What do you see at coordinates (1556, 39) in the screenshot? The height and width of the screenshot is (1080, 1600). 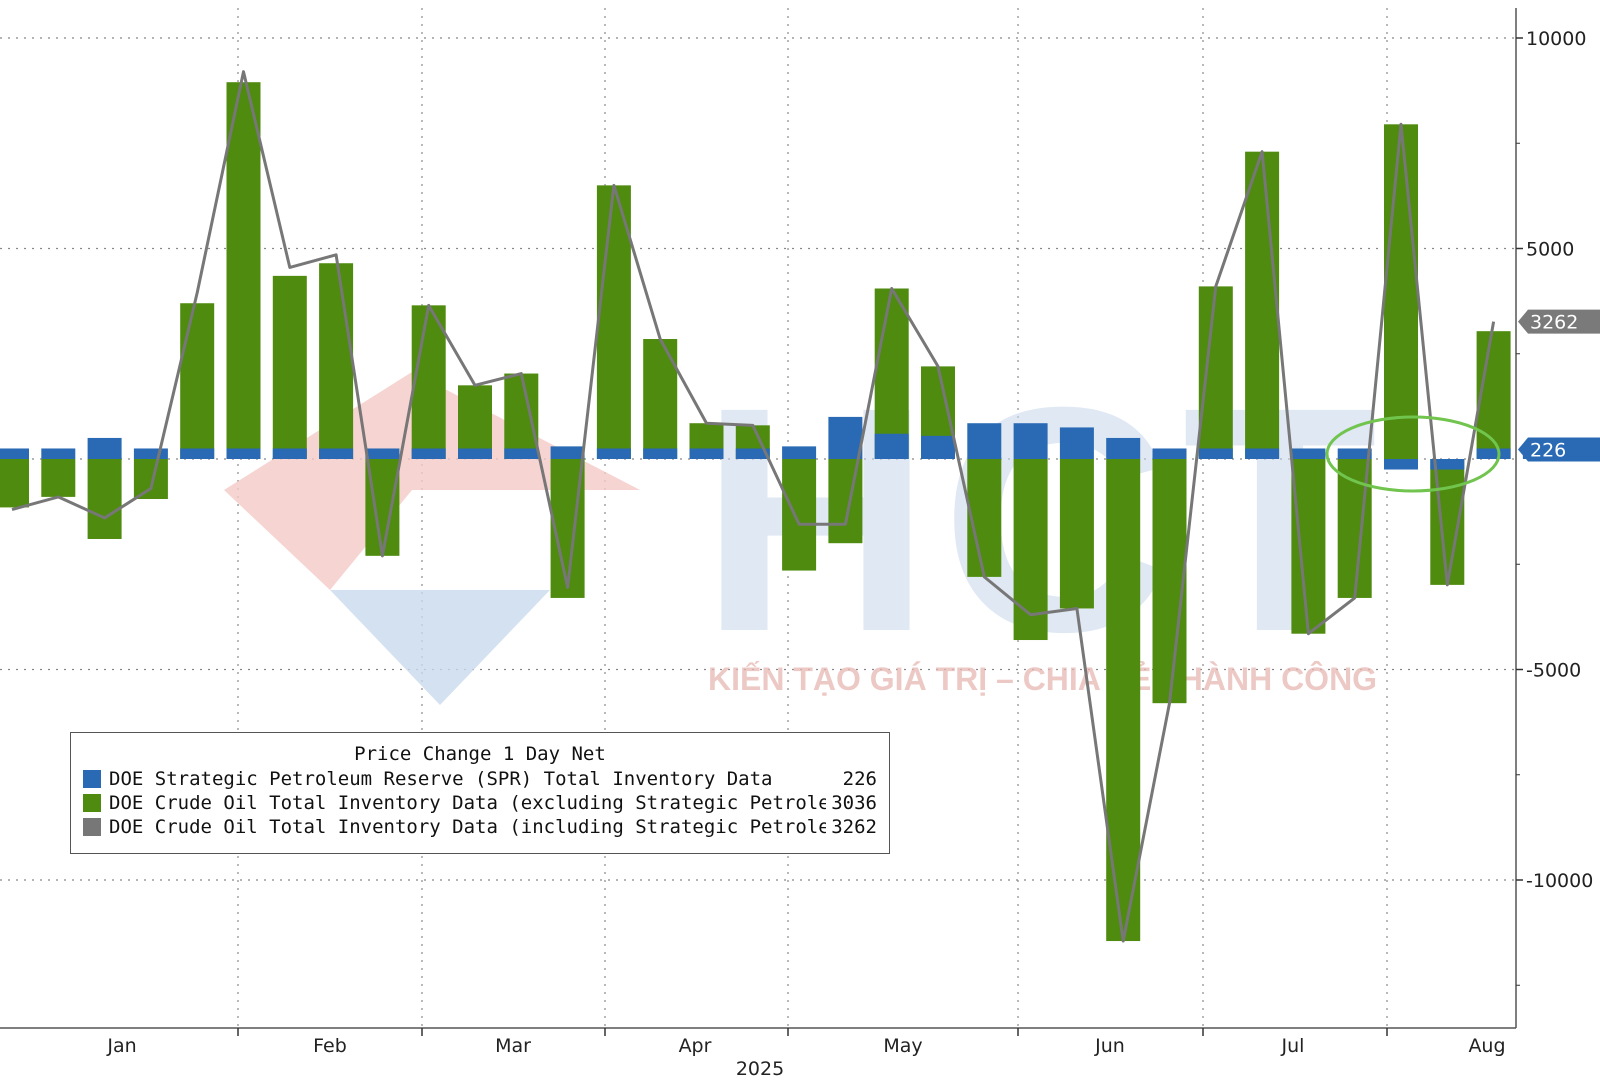 I see `y-tick-label-0: 10000` at bounding box center [1556, 39].